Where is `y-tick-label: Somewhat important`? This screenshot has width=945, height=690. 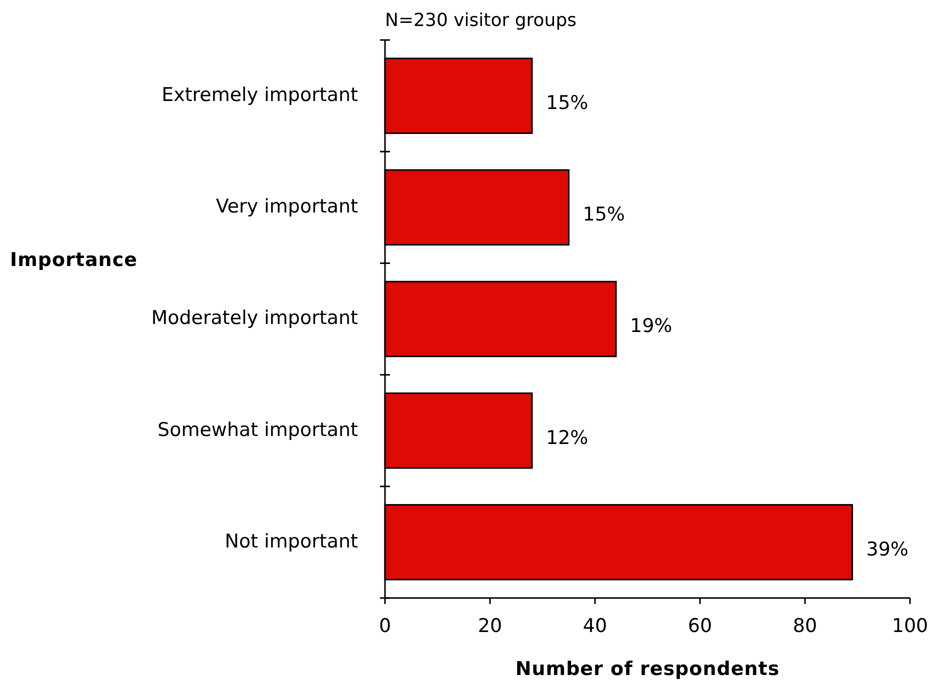
y-tick-label: Somewhat important is located at coordinates (258, 429).